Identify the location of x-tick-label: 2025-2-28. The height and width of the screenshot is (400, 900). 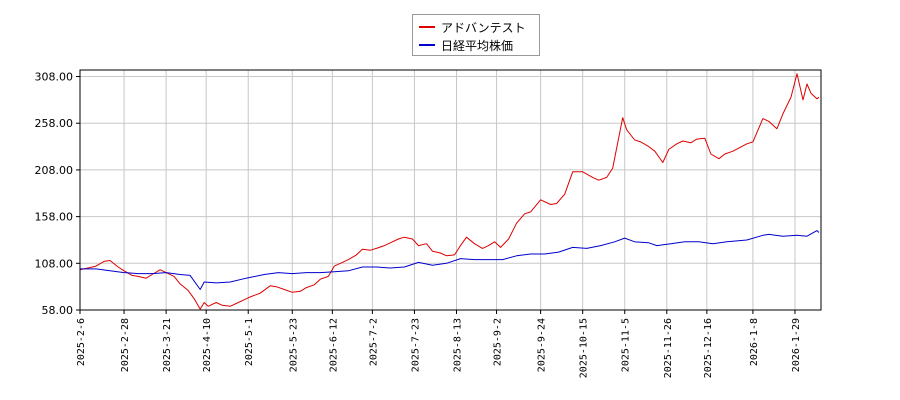
(125, 345).